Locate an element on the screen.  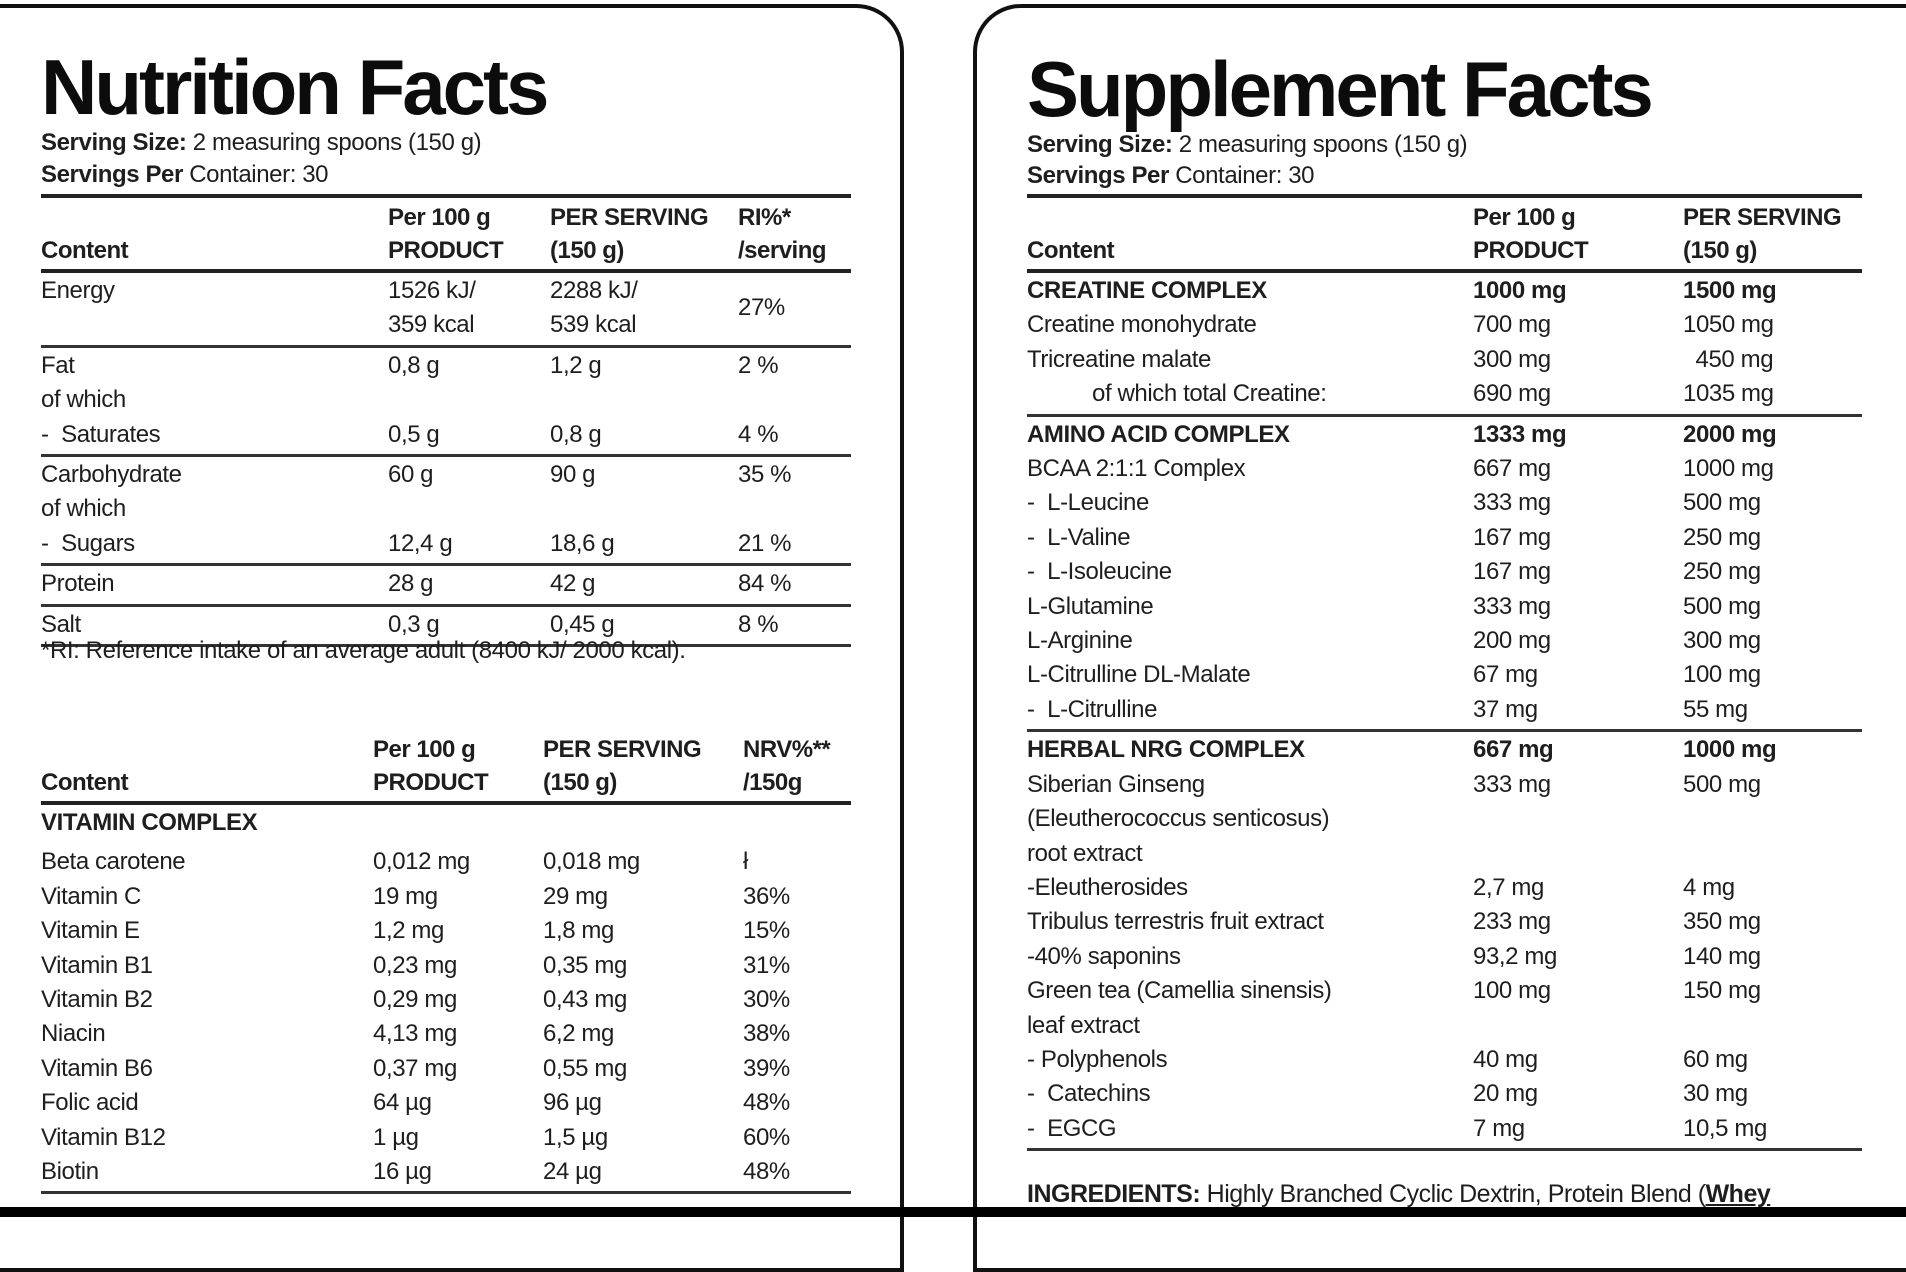
row-value: 1000 mg is located at coordinates (1728, 469).